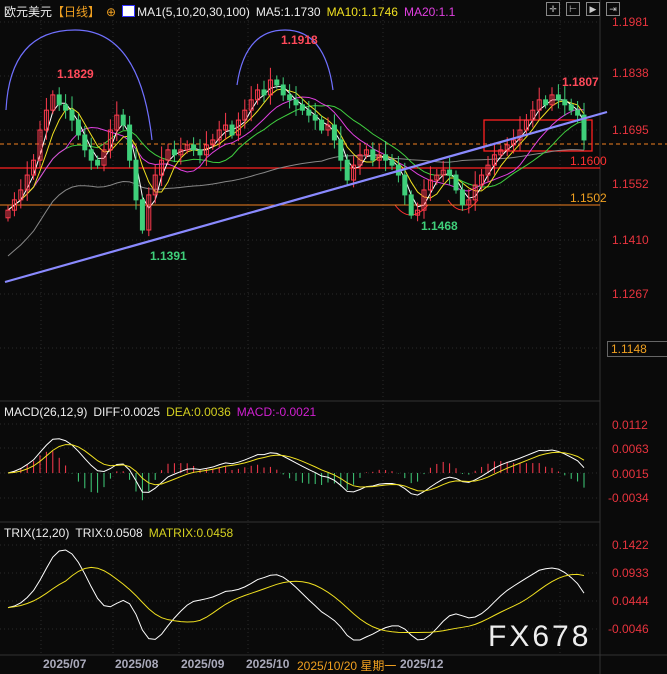 This screenshot has height=674, width=667. Describe the element at coordinates (137, 664) in the screenshot. I see `x-tick: 2025/08` at that location.